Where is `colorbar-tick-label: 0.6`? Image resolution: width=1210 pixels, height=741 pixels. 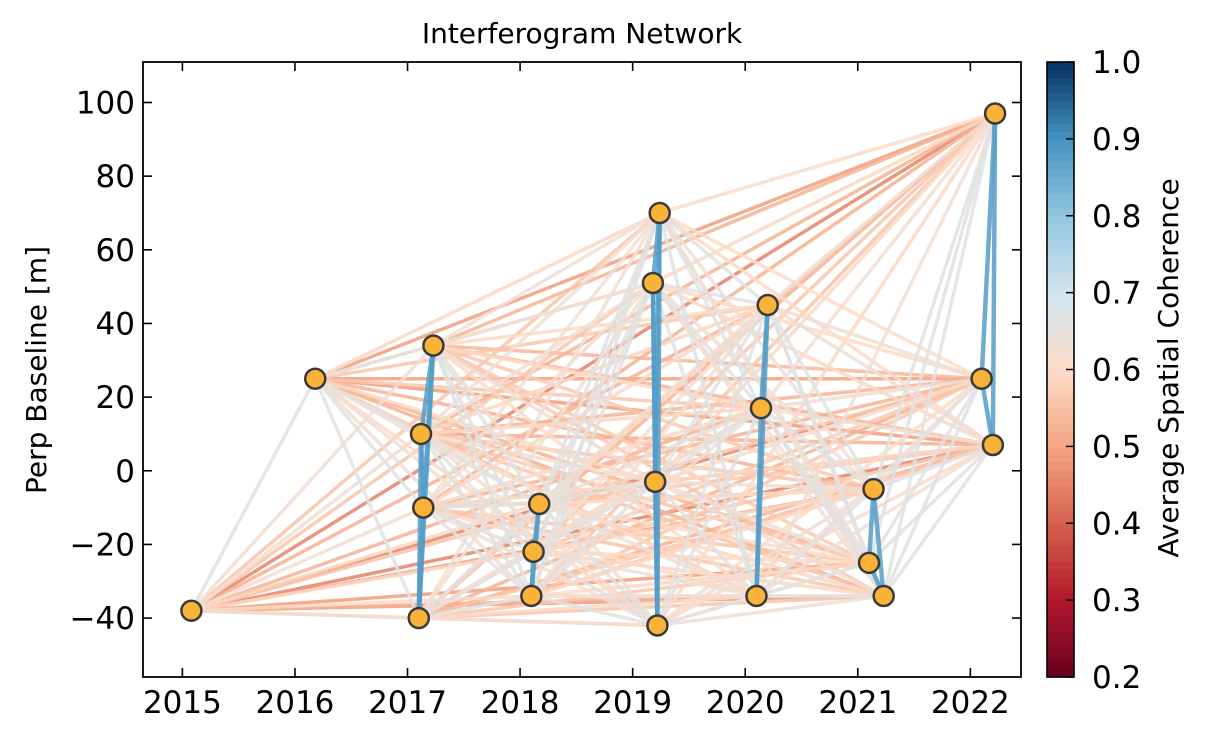 colorbar-tick-label: 0.6 is located at coordinates (1116, 371).